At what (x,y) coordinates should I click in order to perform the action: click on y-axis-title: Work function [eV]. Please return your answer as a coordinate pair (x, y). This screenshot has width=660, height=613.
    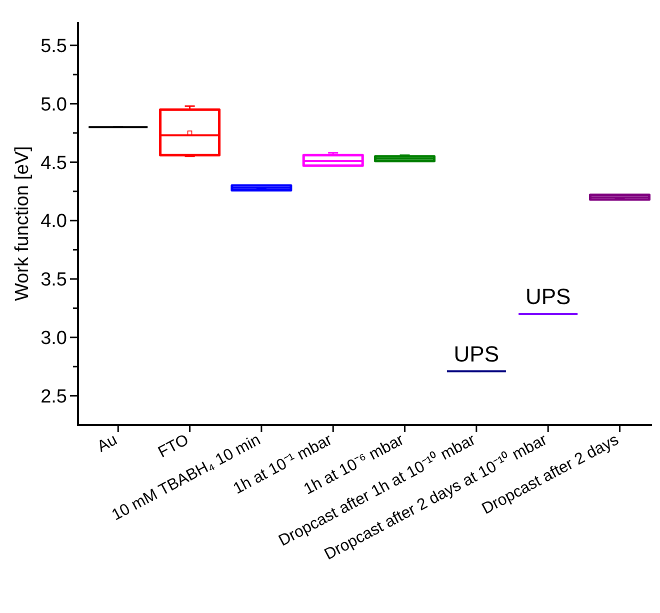
    Looking at the image, I should click on (22, 223).